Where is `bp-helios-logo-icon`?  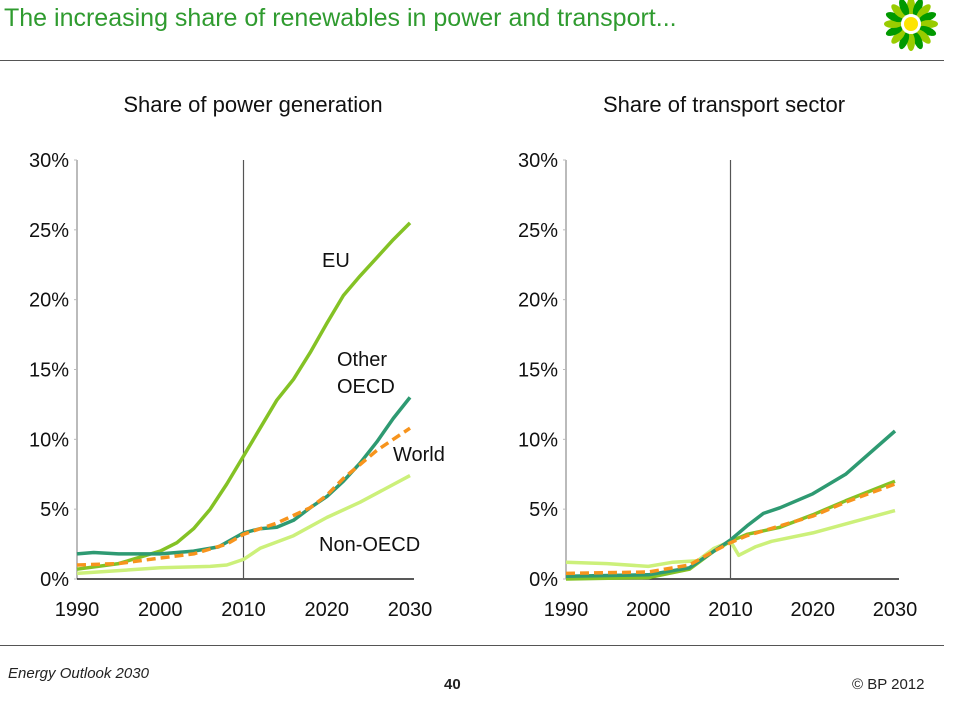
bp-helios-logo-icon is located at coordinates (911, 25).